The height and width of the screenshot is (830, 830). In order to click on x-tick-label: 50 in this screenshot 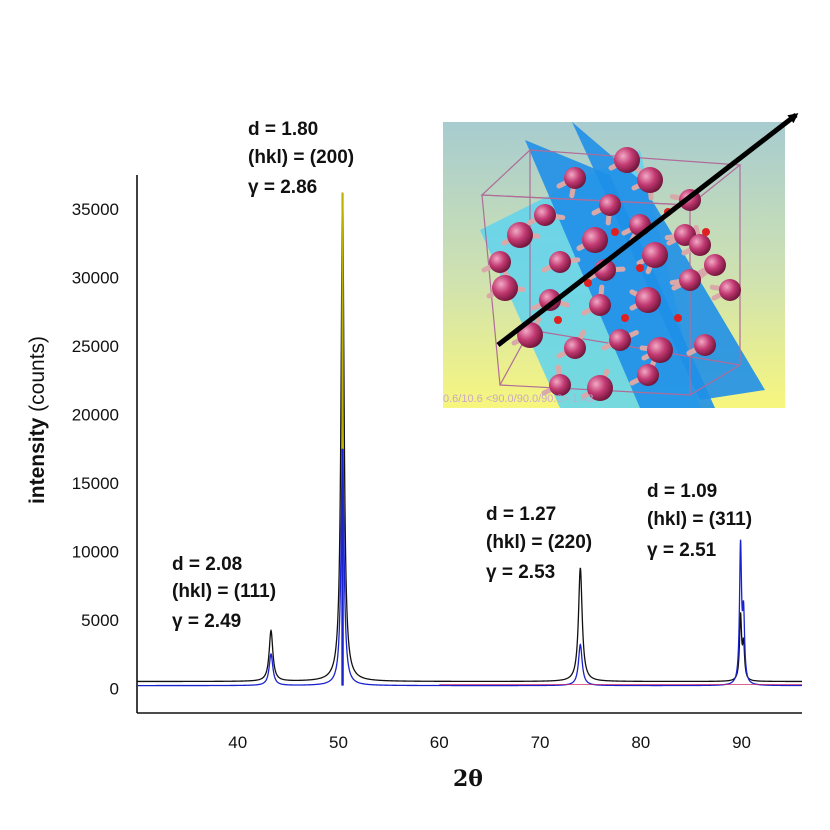, I will do `click(338, 742)`.